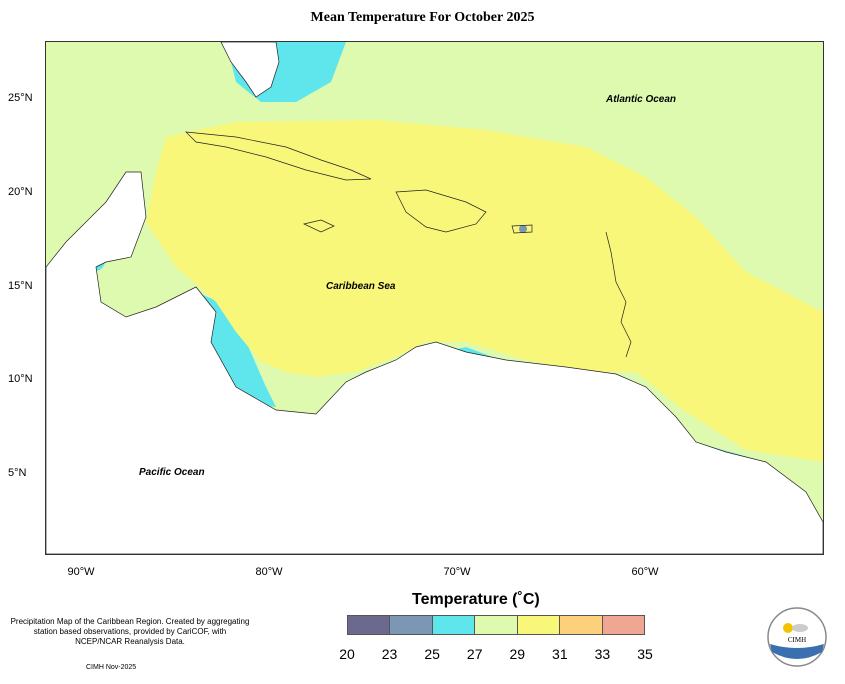  What do you see at coordinates (20, 286) in the screenshot?
I see `lat-tick-15: 15°N` at bounding box center [20, 286].